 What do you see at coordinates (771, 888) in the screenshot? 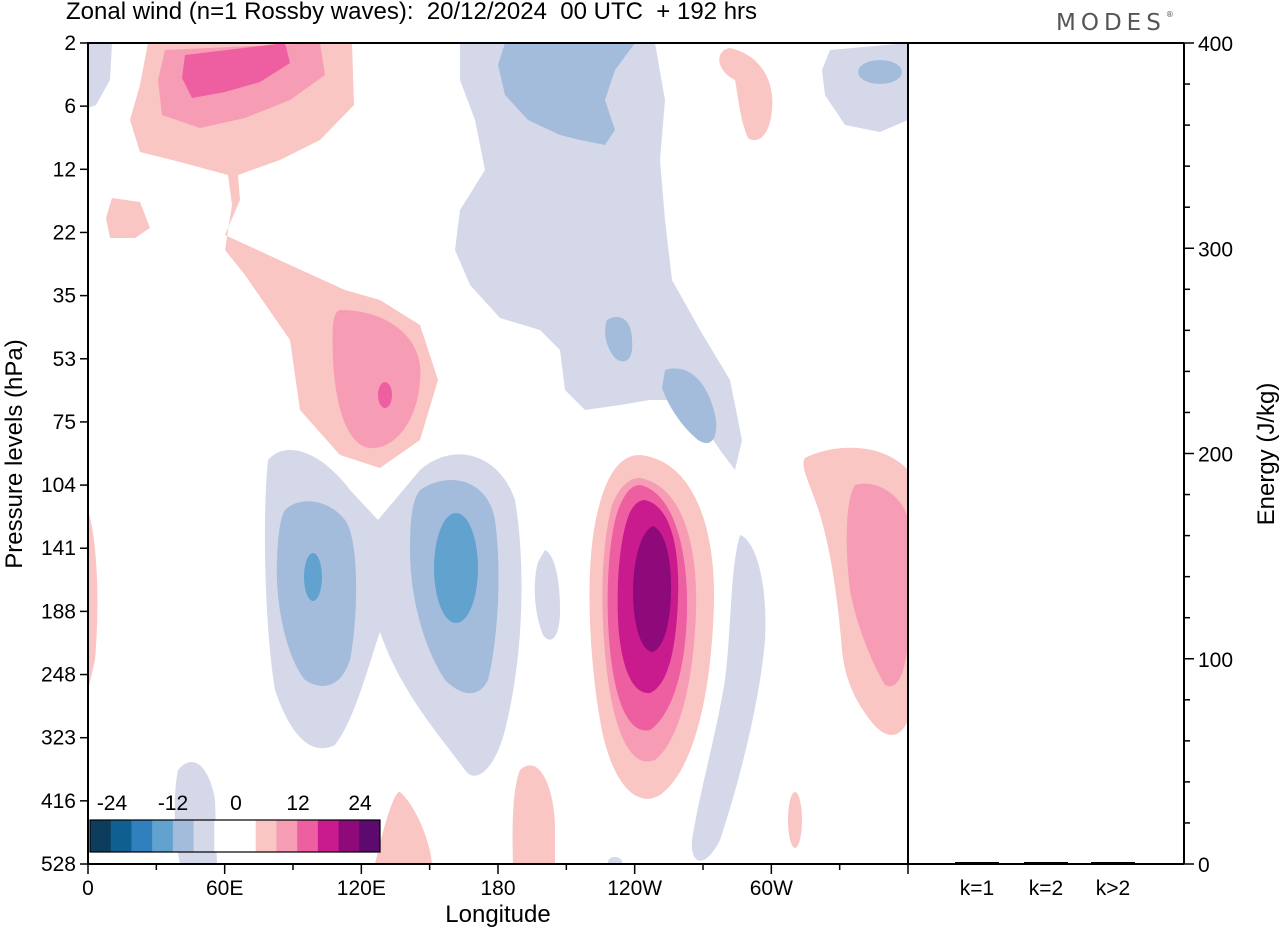
I see `longitude-tick-label: 60W` at bounding box center [771, 888].